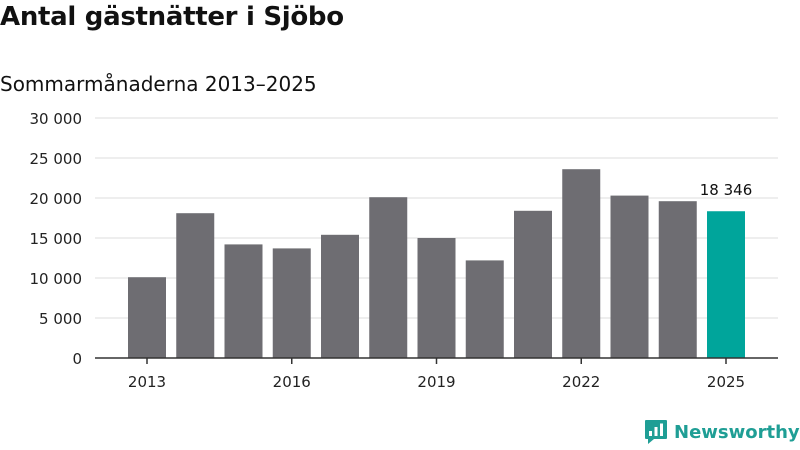 The height and width of the screenshot is (450, 800). What do you see at coordinates (292, 382) in the screenshot?
I see `x-tick-label: 2016` at bounding box center [292, 382].